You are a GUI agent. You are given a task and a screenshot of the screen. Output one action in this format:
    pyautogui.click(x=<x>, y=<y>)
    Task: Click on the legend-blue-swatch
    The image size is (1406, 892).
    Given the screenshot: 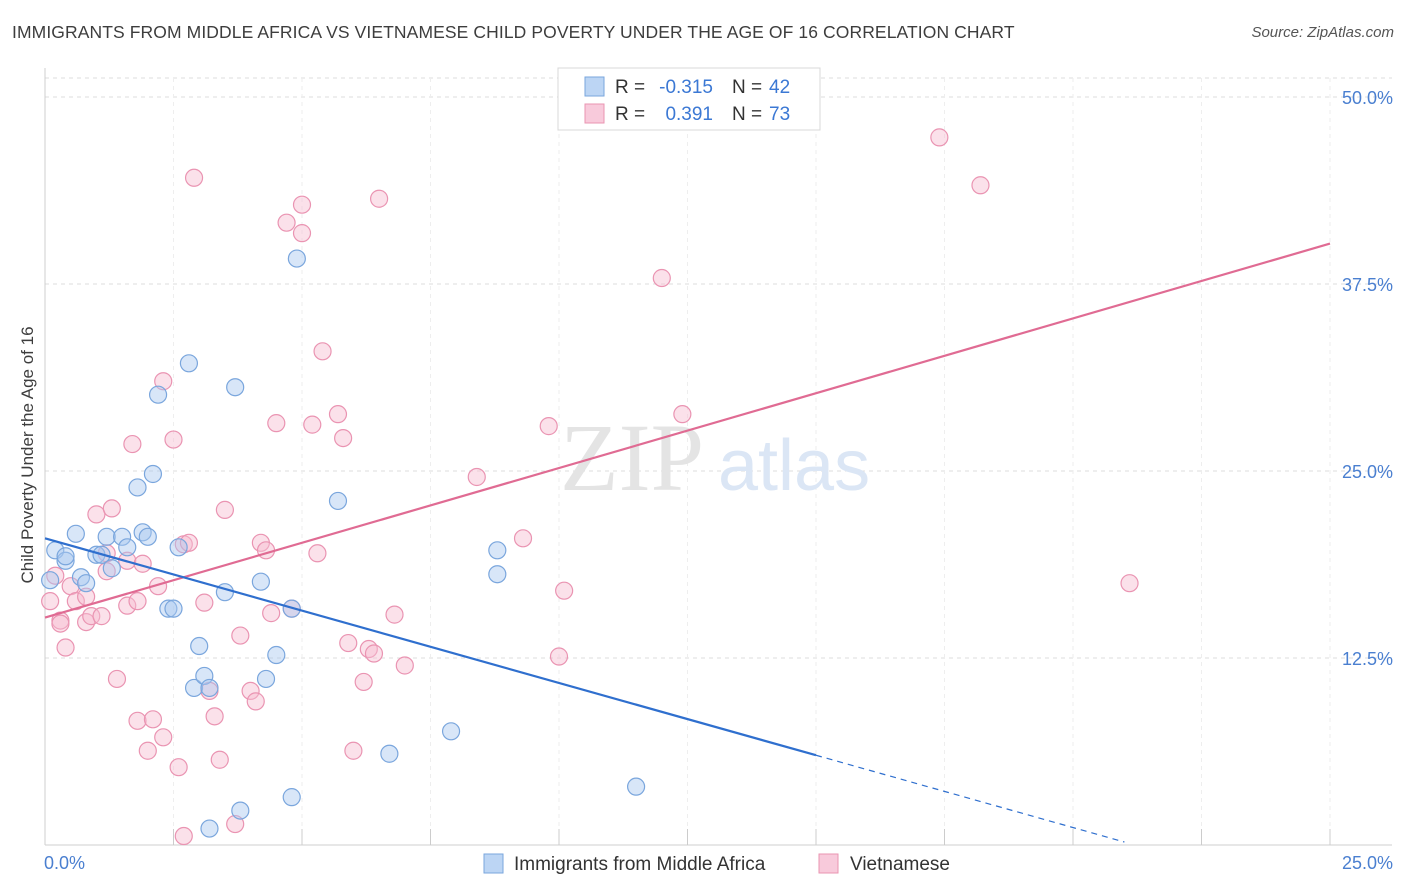 What is the action you would take?
    pyautogui.click(x=594, y=86)
    